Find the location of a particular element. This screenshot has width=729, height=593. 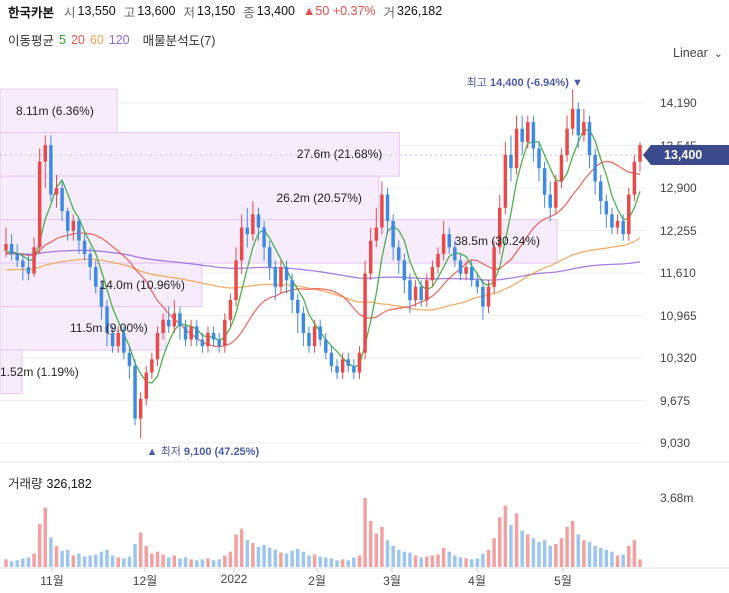

ma-label: 이동평균 is located at coordinates (31, 41).